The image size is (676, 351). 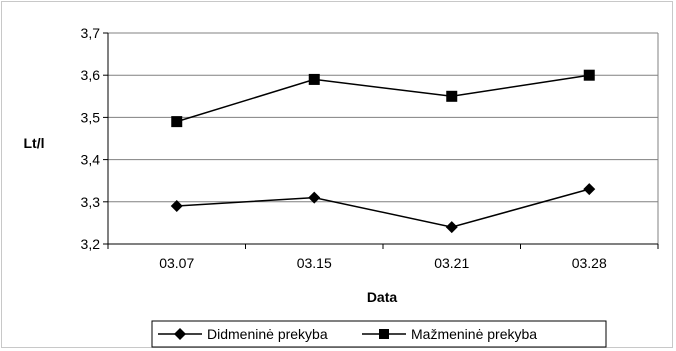 What do you see at coordinates (176, 263) in the screenshot?
I see `x-tick-label: 03.07` at bounding box center [176, 263].